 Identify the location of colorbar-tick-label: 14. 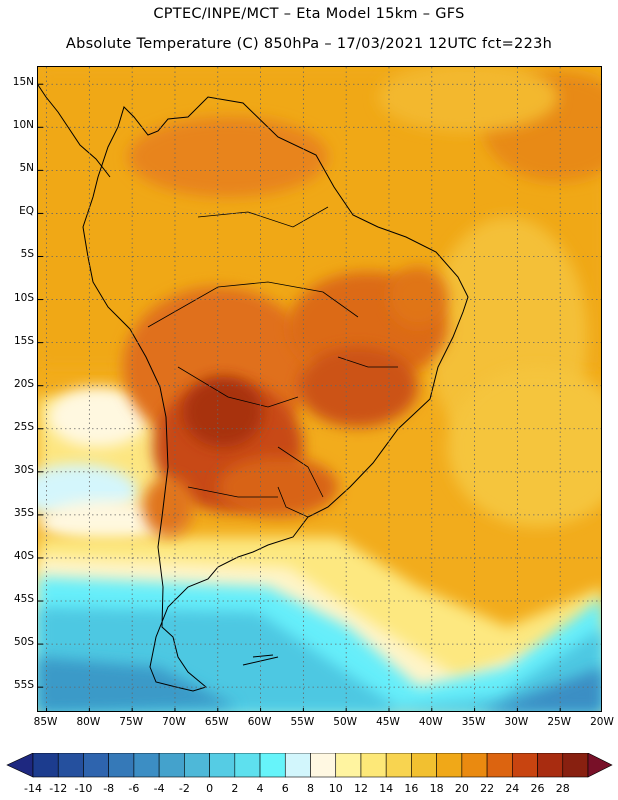
(386, 788).